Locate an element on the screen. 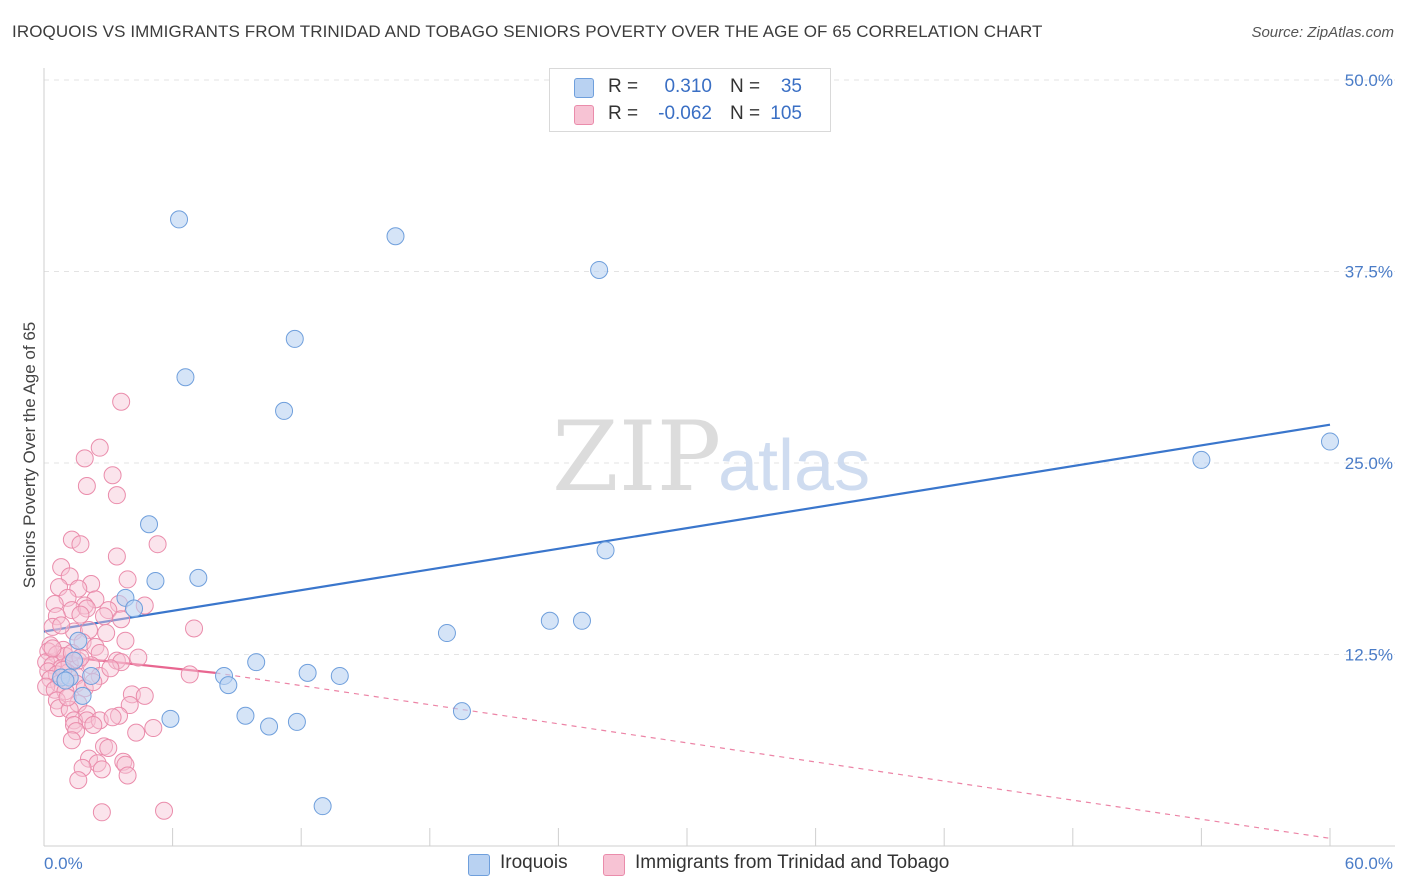 The height and width of the screenshot is (892, 1406). trend-line-trinidad-extended is located at coordinates (773, 755).